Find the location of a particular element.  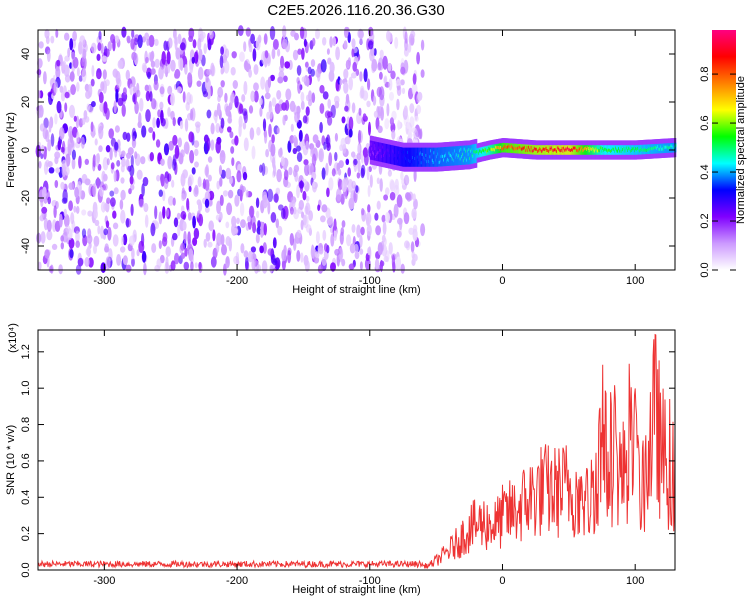

x-tick-label: -300 is located at coordinates (104, 581).